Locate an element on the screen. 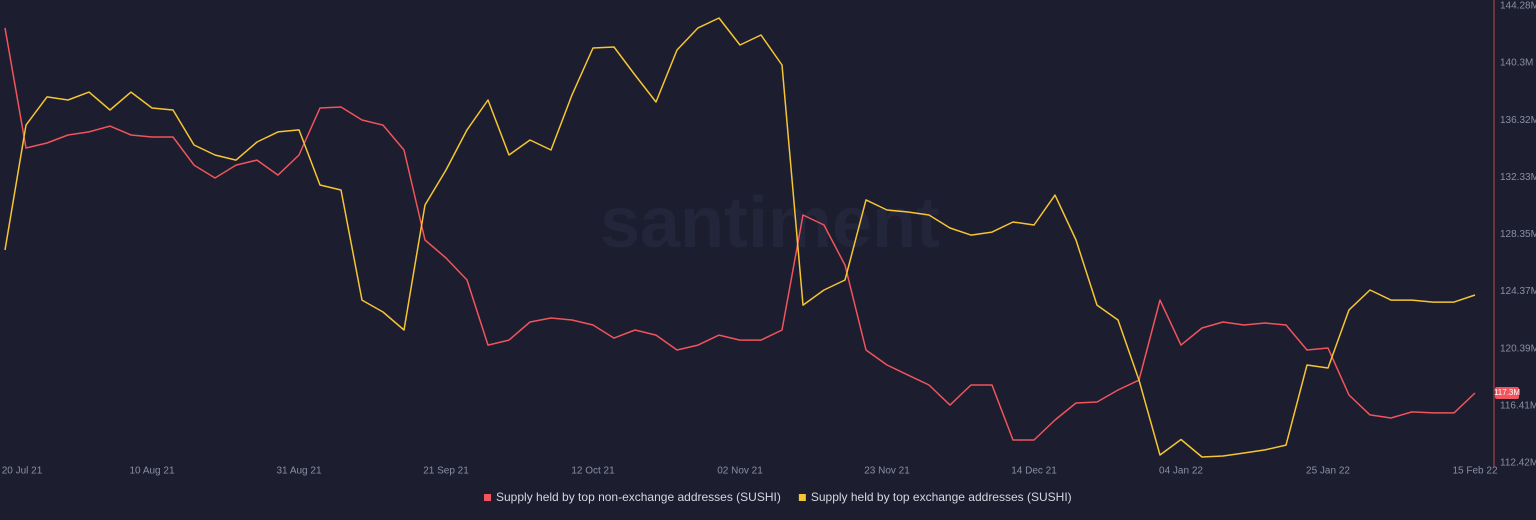 The width and height of the screenshot is (1536, 520). watermark: santiment is located at coordinates (770, 223).